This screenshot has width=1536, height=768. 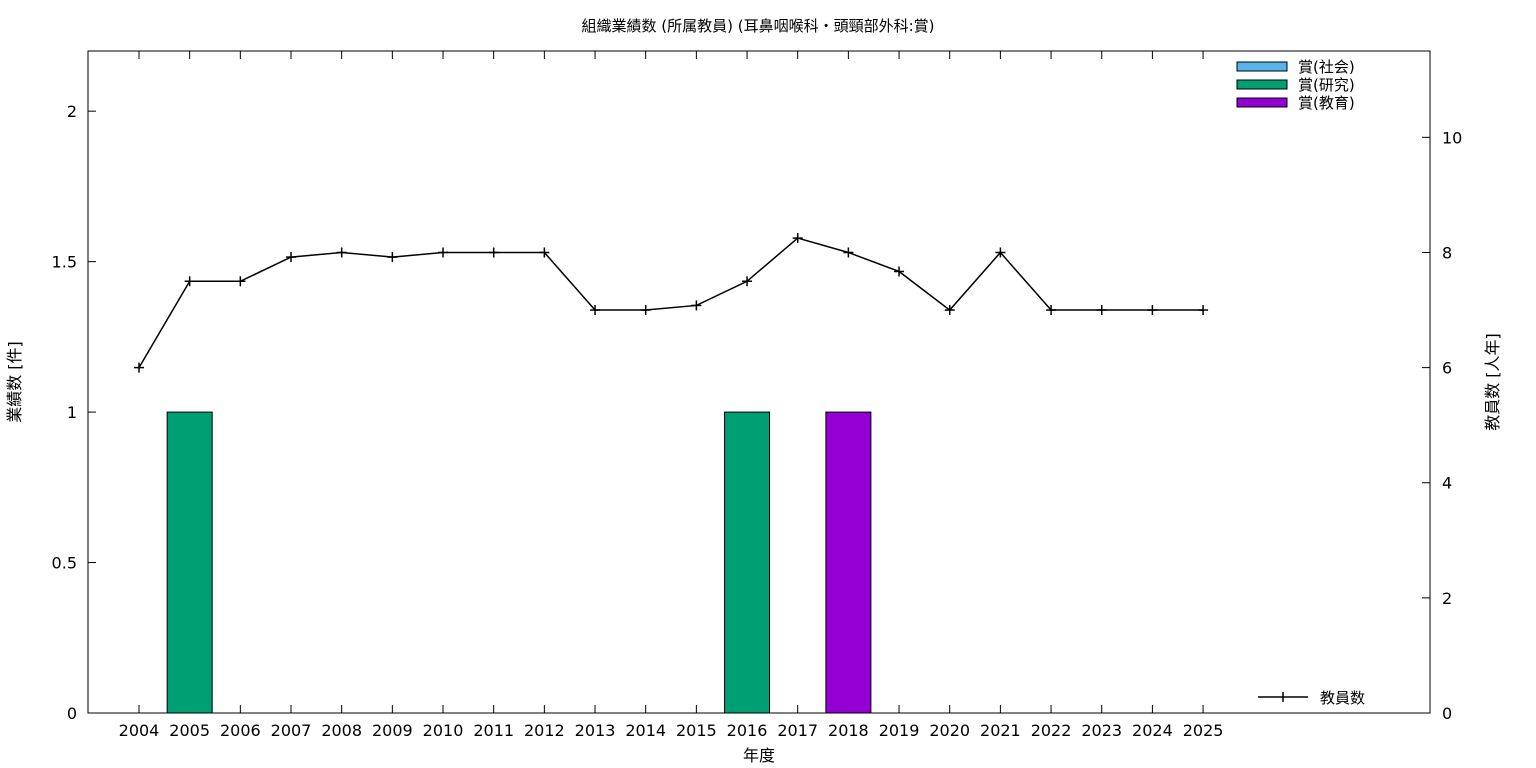 What do you see at coordinates (291, 730) in the screenshot?
I see `x-tick-label: 2007` at bounding box center [291, 730].